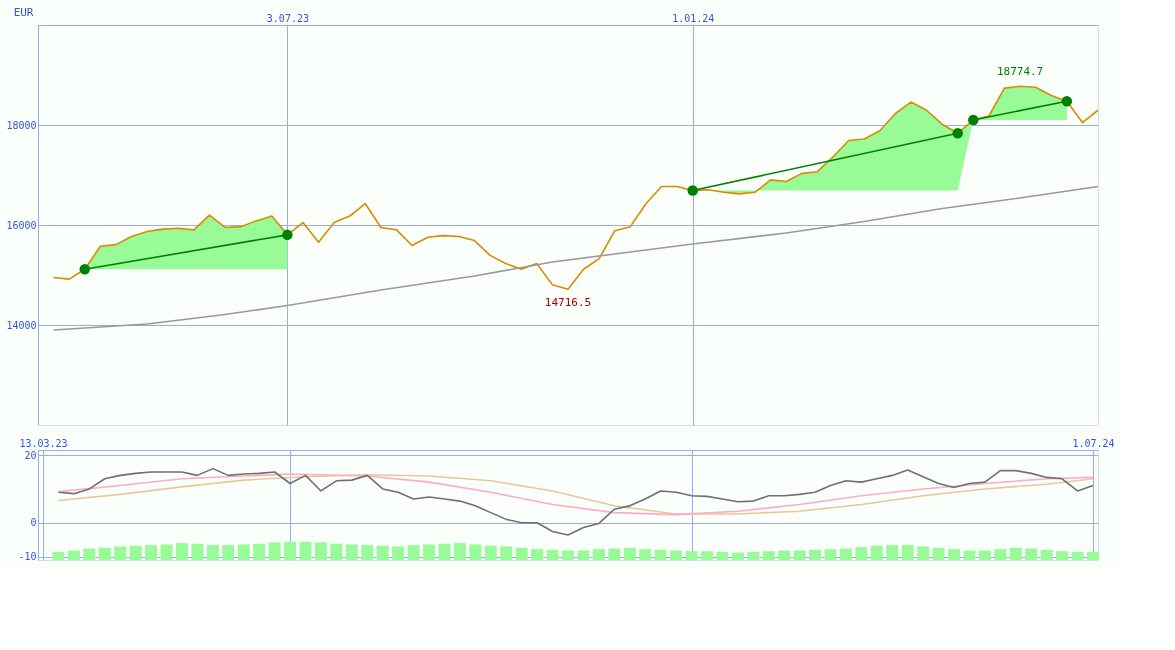 The height and width of the screenshot is (650, 1175). What do you see at coordinates (287, 18) in the screenshot?
I see `x-tick-label: 3.07.23` at bounding box center [287, 18].